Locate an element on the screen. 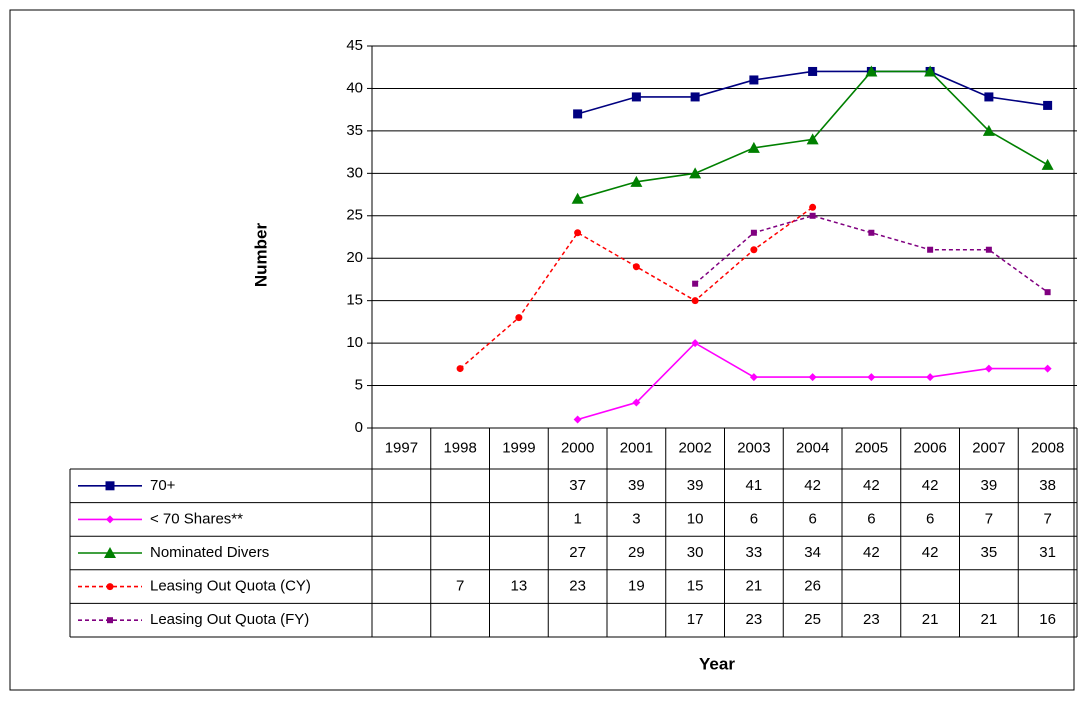 The height and width of the screenshot is (705, 1083). table-value: 35 is located at coordinates (989, 552).